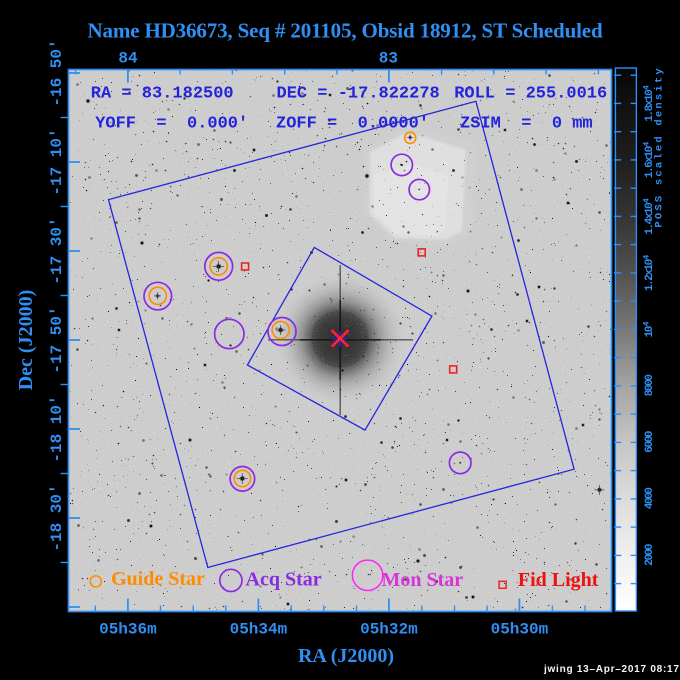  Describe the element at coordinates (526, 124) in the screenshot. I see `svg-text: ZSIM = 0 mm` at that location.